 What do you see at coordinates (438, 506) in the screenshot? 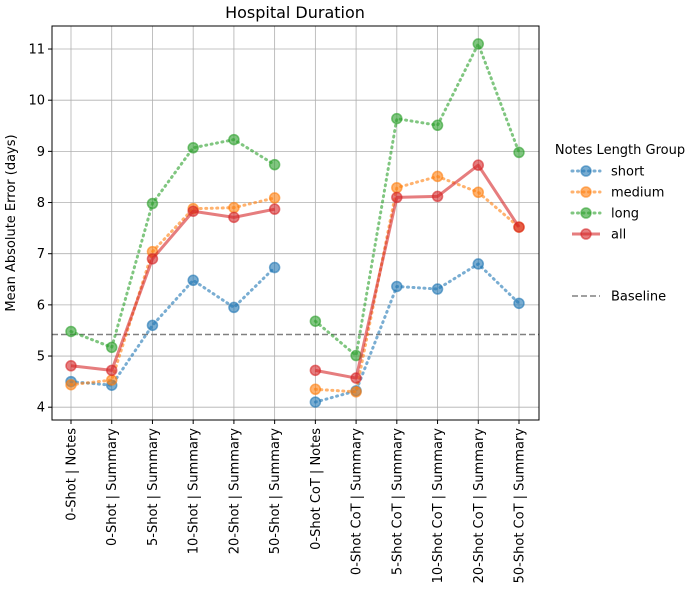
I see `x-tick-label: 10-Shot CoT | Summary` at bounding box center [438, 506].